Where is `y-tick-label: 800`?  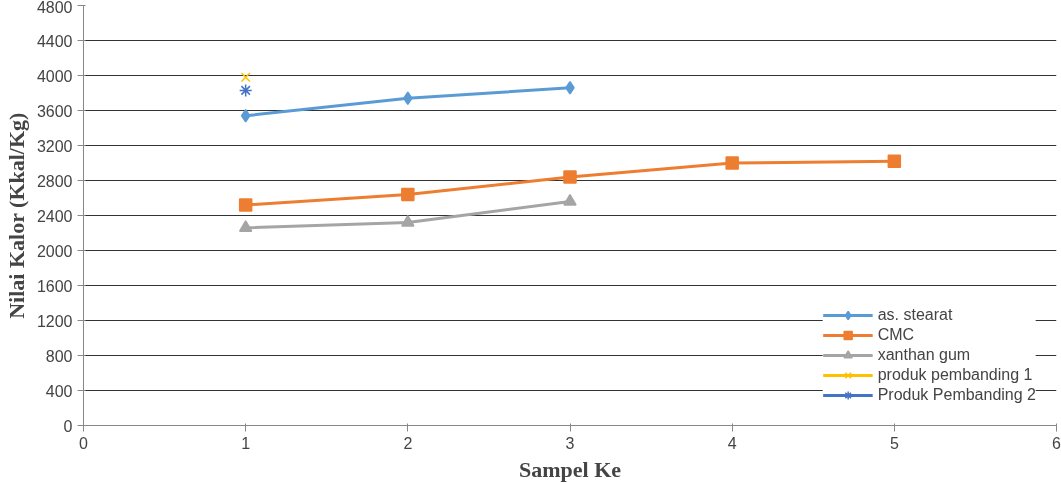 y-tick-label: 800 is located at coordinates (59, 356).